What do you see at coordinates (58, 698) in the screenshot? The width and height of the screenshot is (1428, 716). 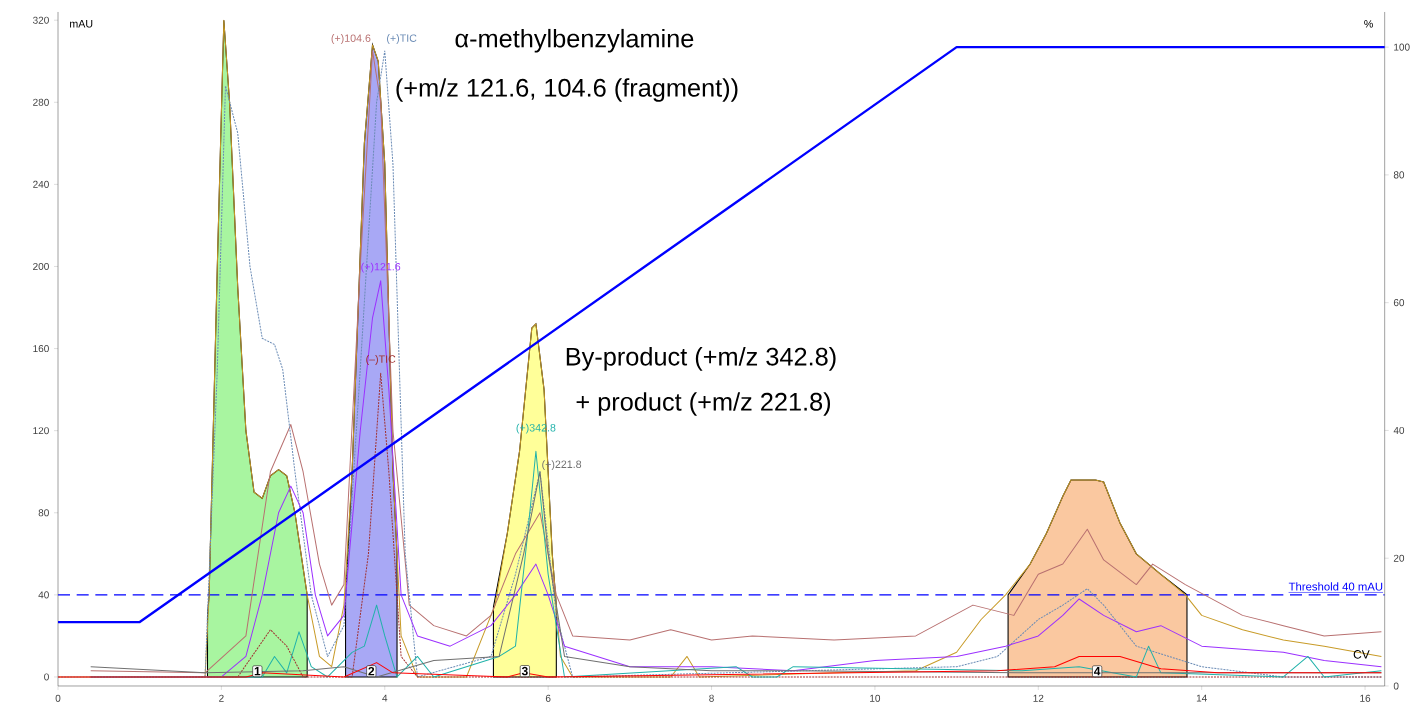 I see `x-tick-label: 0` at bounding box center [58, 698].